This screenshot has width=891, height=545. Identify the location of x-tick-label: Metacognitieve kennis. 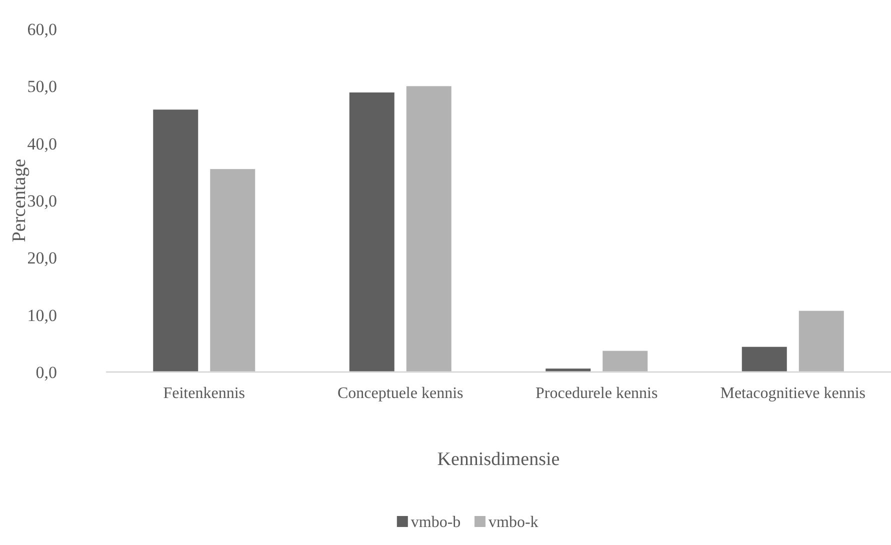
(793, 393).